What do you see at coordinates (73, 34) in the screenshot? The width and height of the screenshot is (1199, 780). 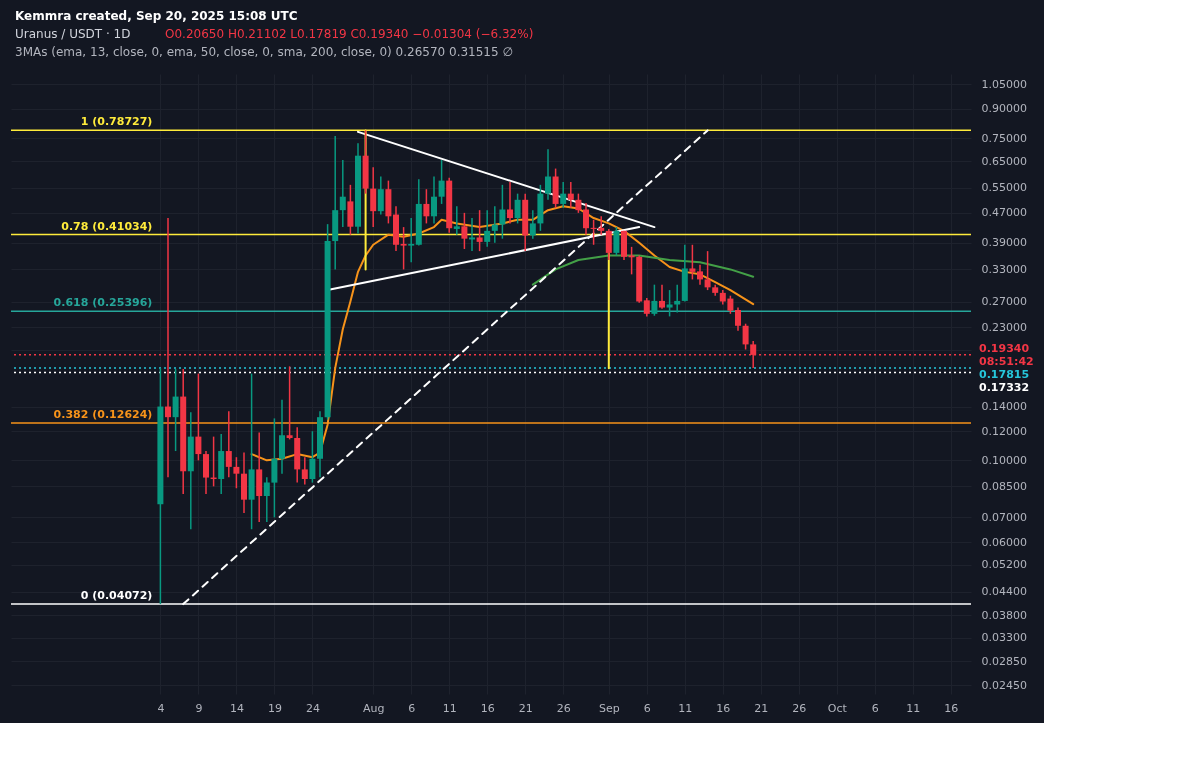 I see `chart-title: Uranus / USDT · 1D` at bounding box center [73, 34].